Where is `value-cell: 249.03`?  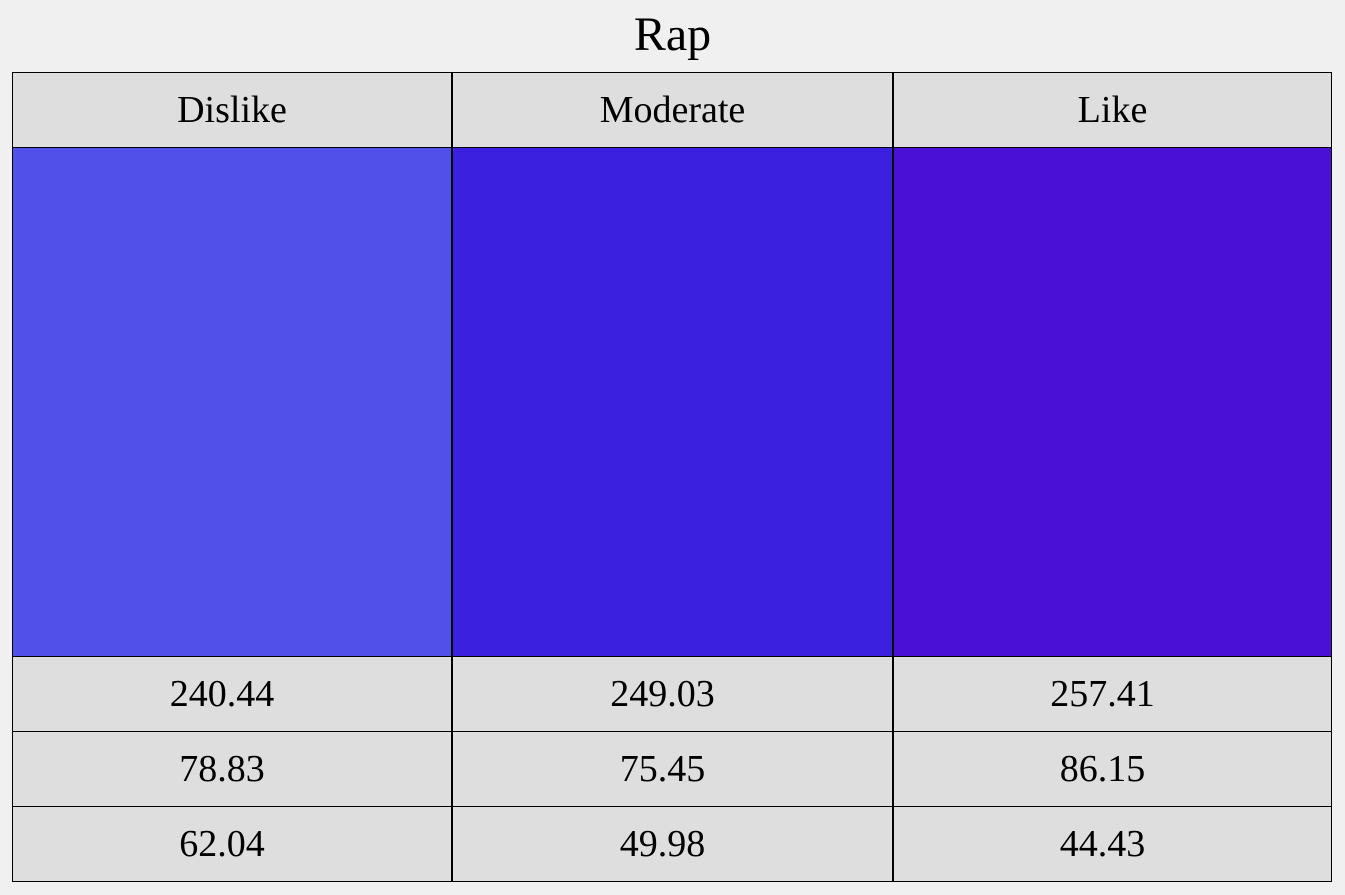
value-cell: 249.03 is located at coordinates (672, 694).